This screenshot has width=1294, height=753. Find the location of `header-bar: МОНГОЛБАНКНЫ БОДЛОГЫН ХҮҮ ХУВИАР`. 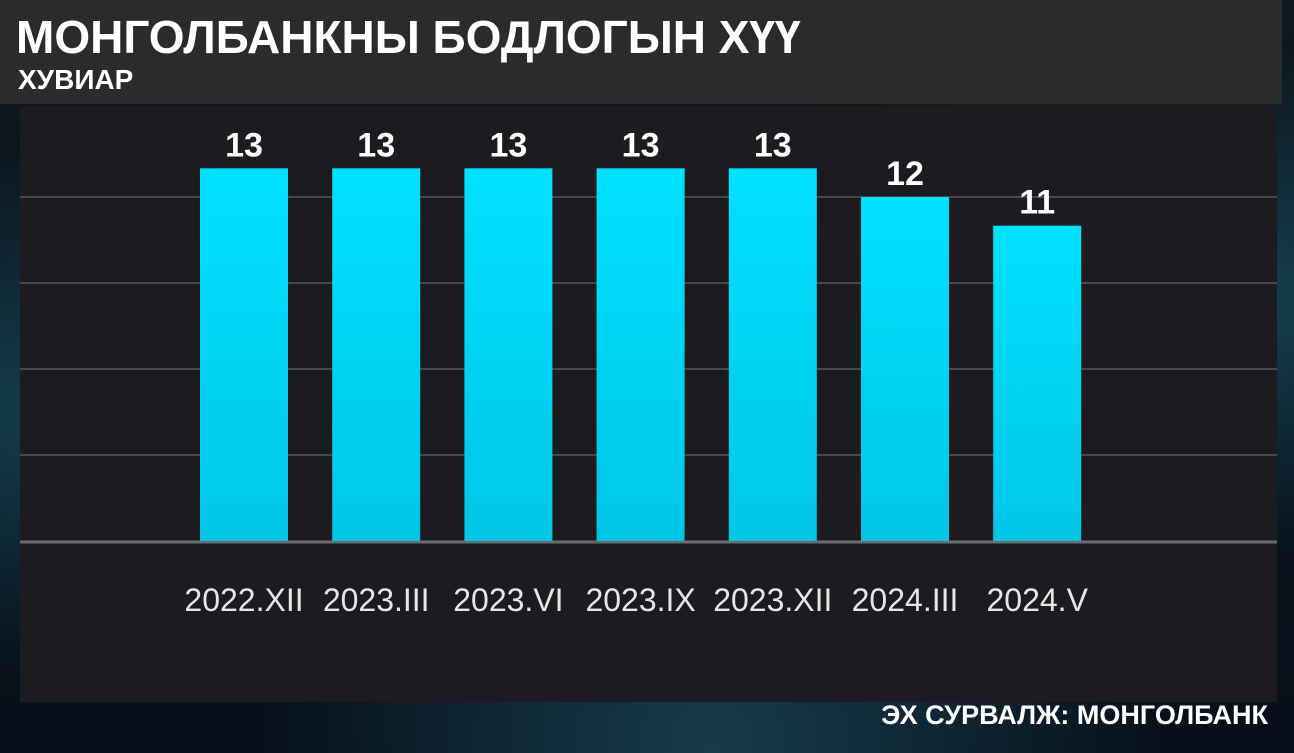

header-bar: МОНГОЛБАНКНЫ БОДЛОГЫН ХҮҮ ХУВИАР is located at coordinates (641, 52).